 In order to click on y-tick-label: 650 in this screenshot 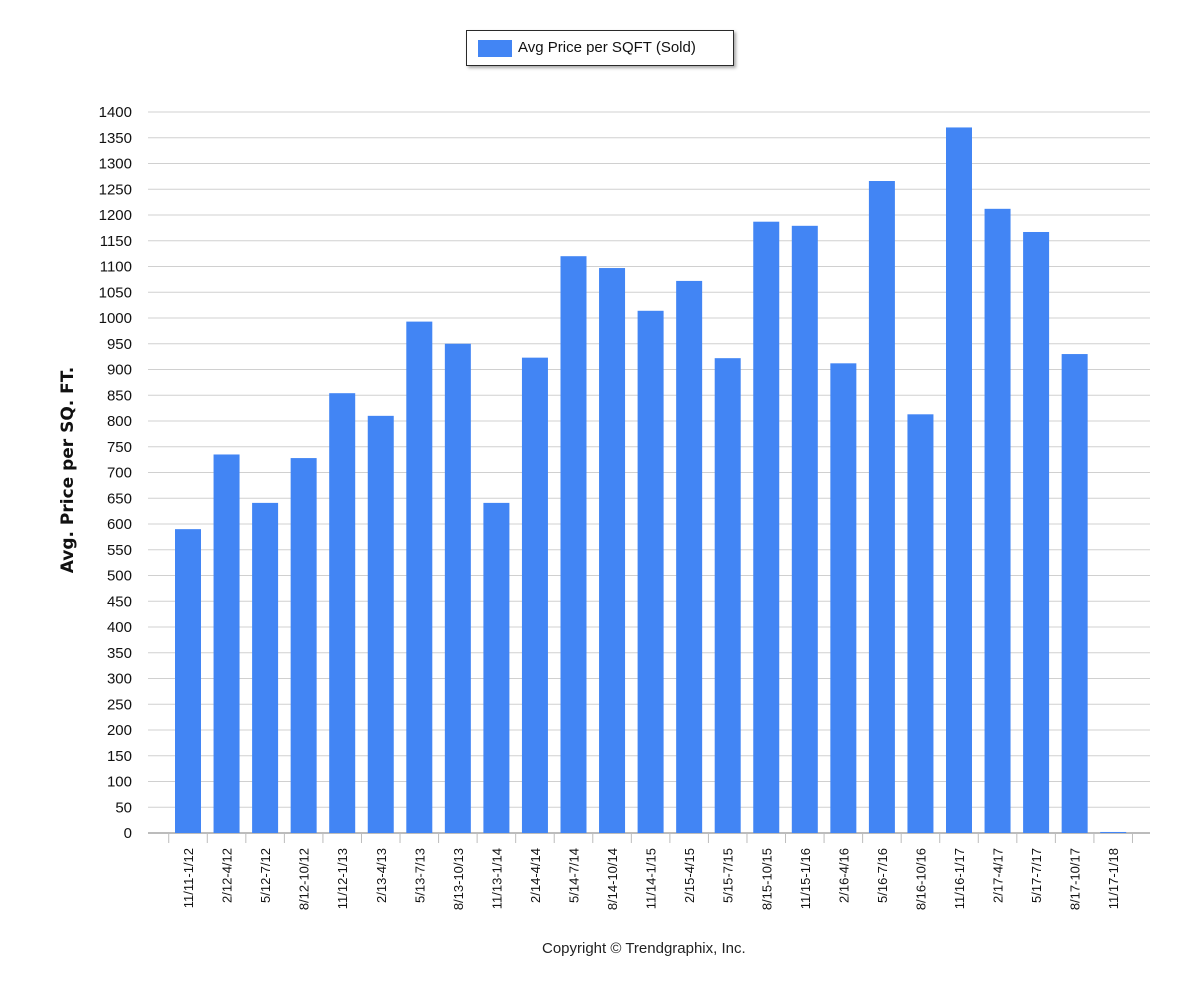, I will do `click(119, 498)`.